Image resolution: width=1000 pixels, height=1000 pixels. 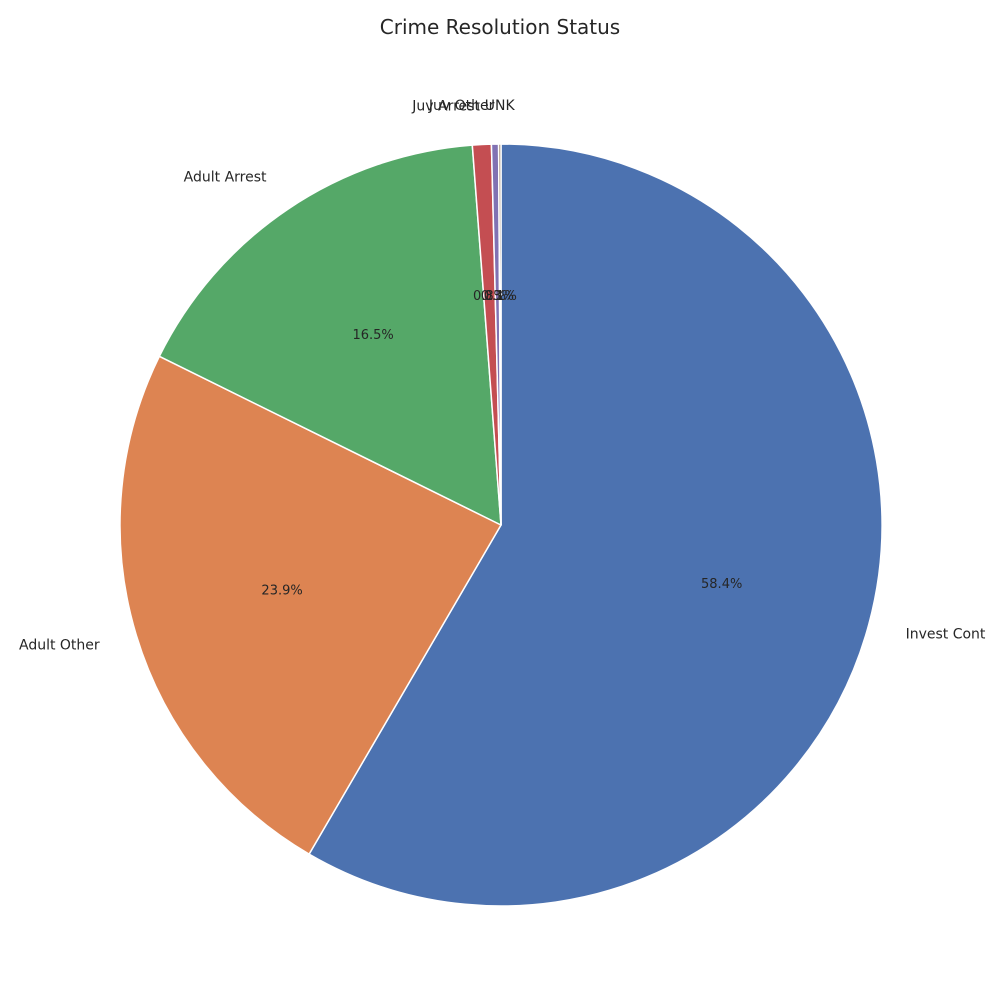 What do you see at coordinates (499, 334) in the screenshot?
I see `pie-slice-unk` at bounding box center [499, 334].